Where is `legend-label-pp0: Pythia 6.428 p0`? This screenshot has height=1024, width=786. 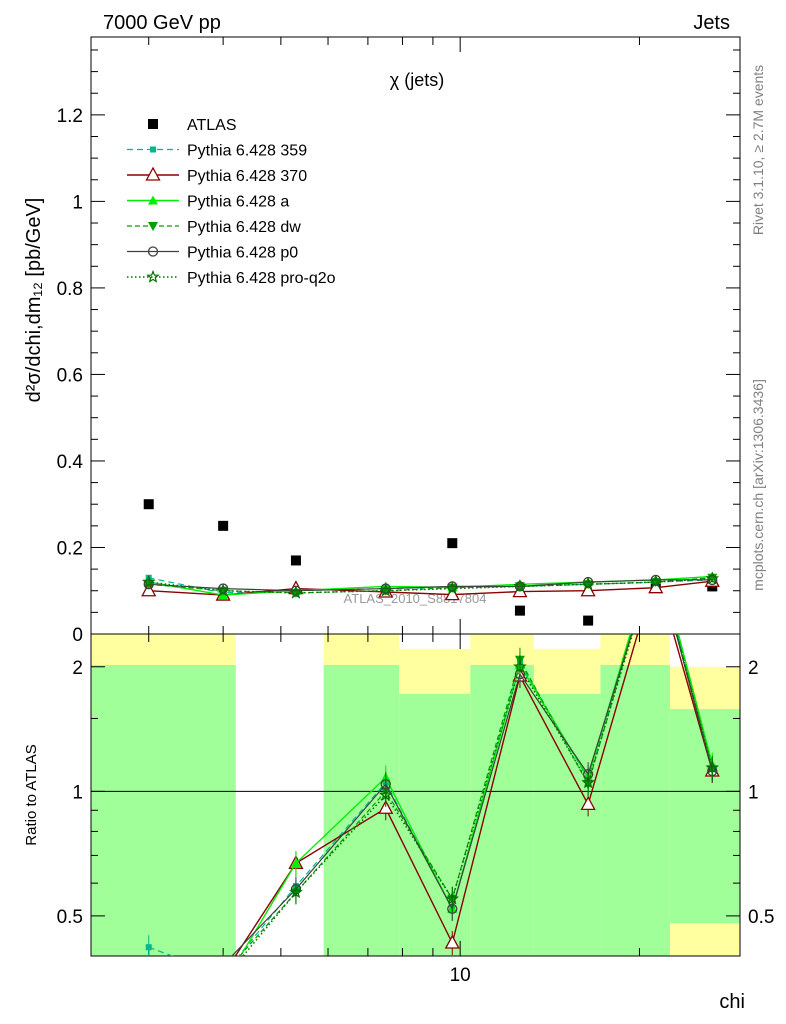
legend-label-pp0: Pythia 6.428 p0 is located at coordinates (242, 253).